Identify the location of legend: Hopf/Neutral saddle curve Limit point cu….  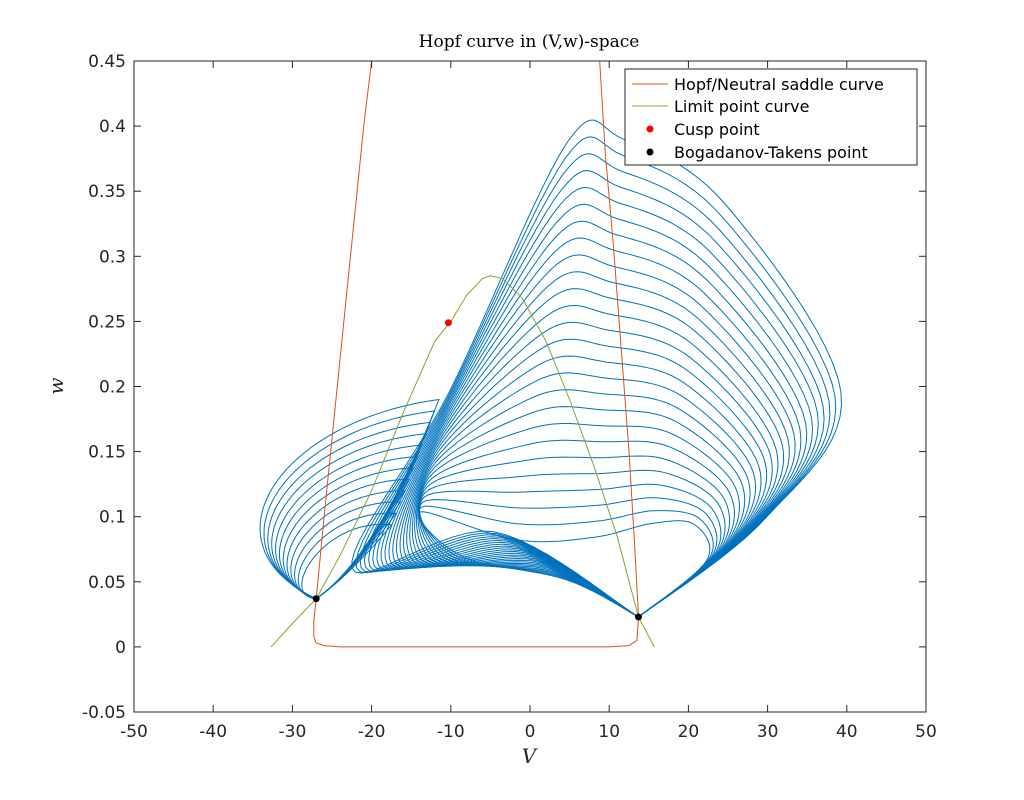
(771, 117).